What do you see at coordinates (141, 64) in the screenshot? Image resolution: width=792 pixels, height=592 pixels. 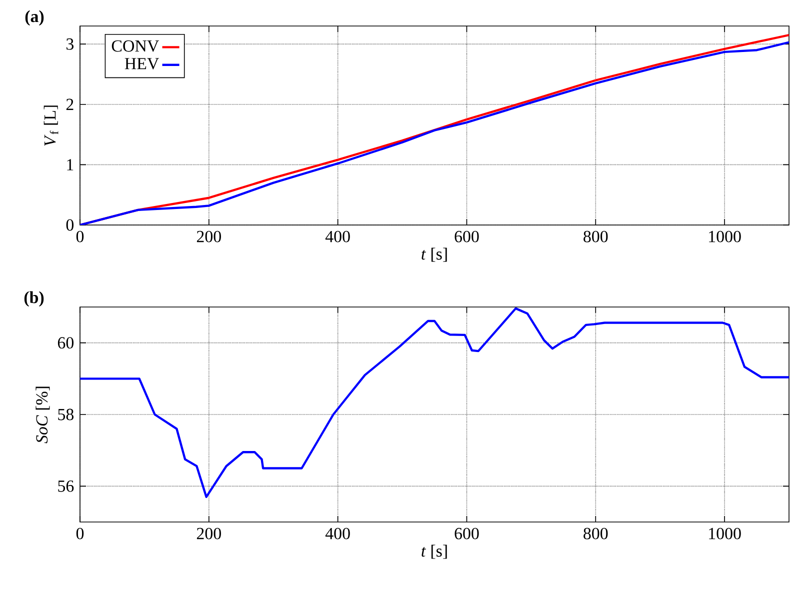 I see `legend-label: HEV` at bounding box center [141, 64].